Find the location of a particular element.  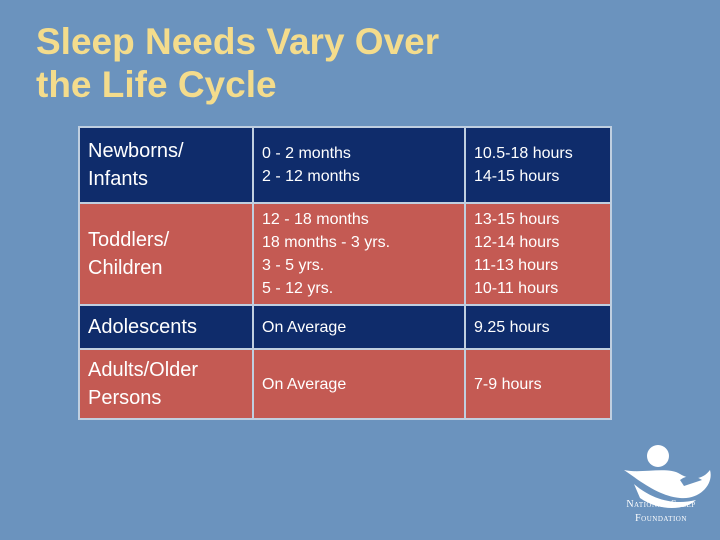

page-title: Sleep Needs Vary Over the Life Cycle is located at coordinates (237, 63).